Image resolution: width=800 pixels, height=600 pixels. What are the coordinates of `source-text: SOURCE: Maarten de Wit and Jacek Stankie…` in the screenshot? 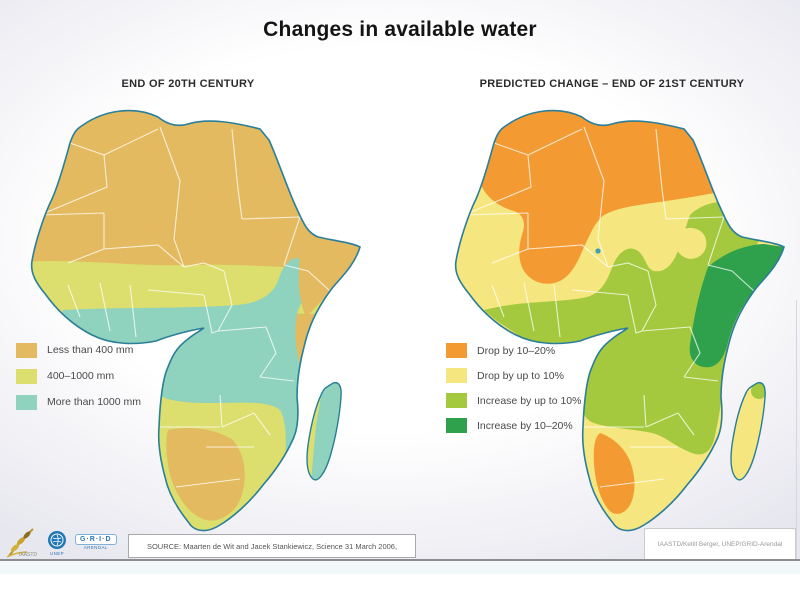 It's located at (272, 546).